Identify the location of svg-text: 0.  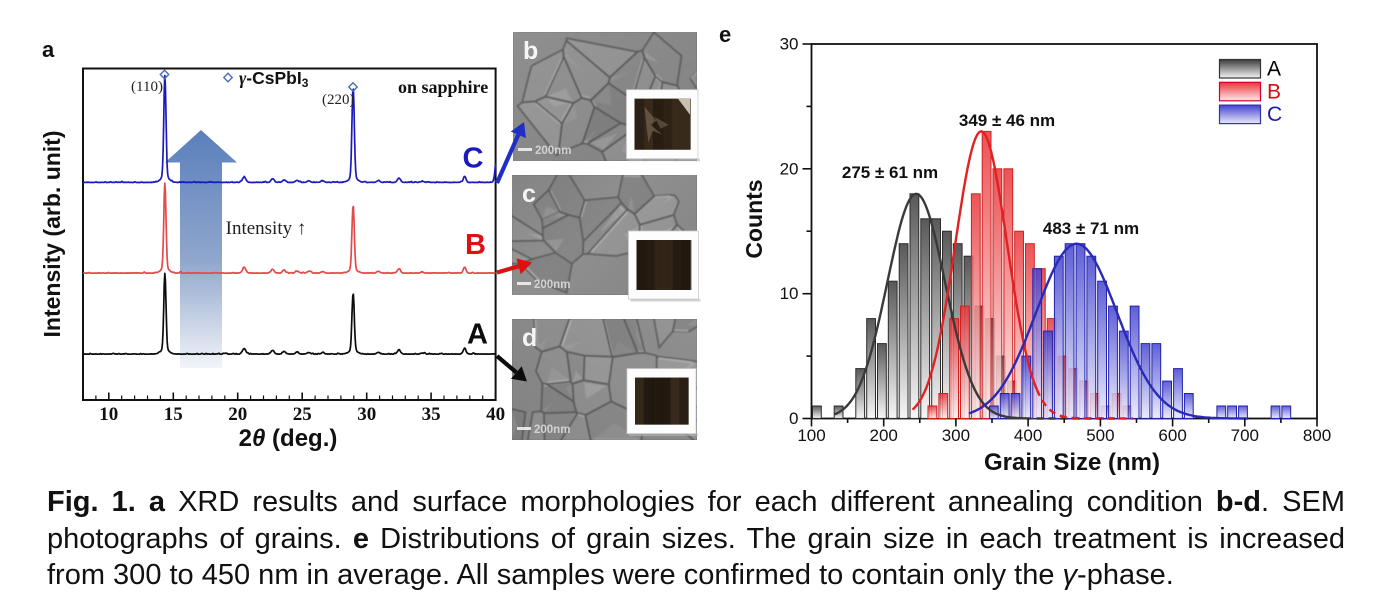
(793, 418).